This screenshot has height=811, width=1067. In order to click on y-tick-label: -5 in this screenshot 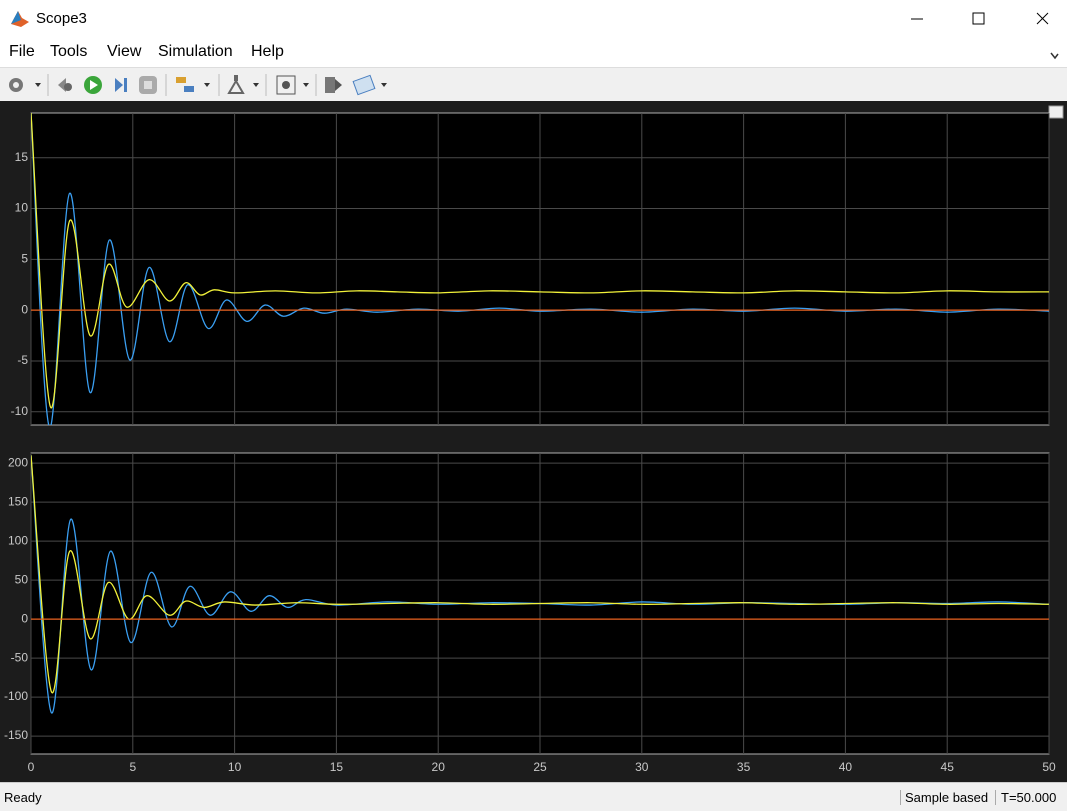, I will do `click(22, 360)`.